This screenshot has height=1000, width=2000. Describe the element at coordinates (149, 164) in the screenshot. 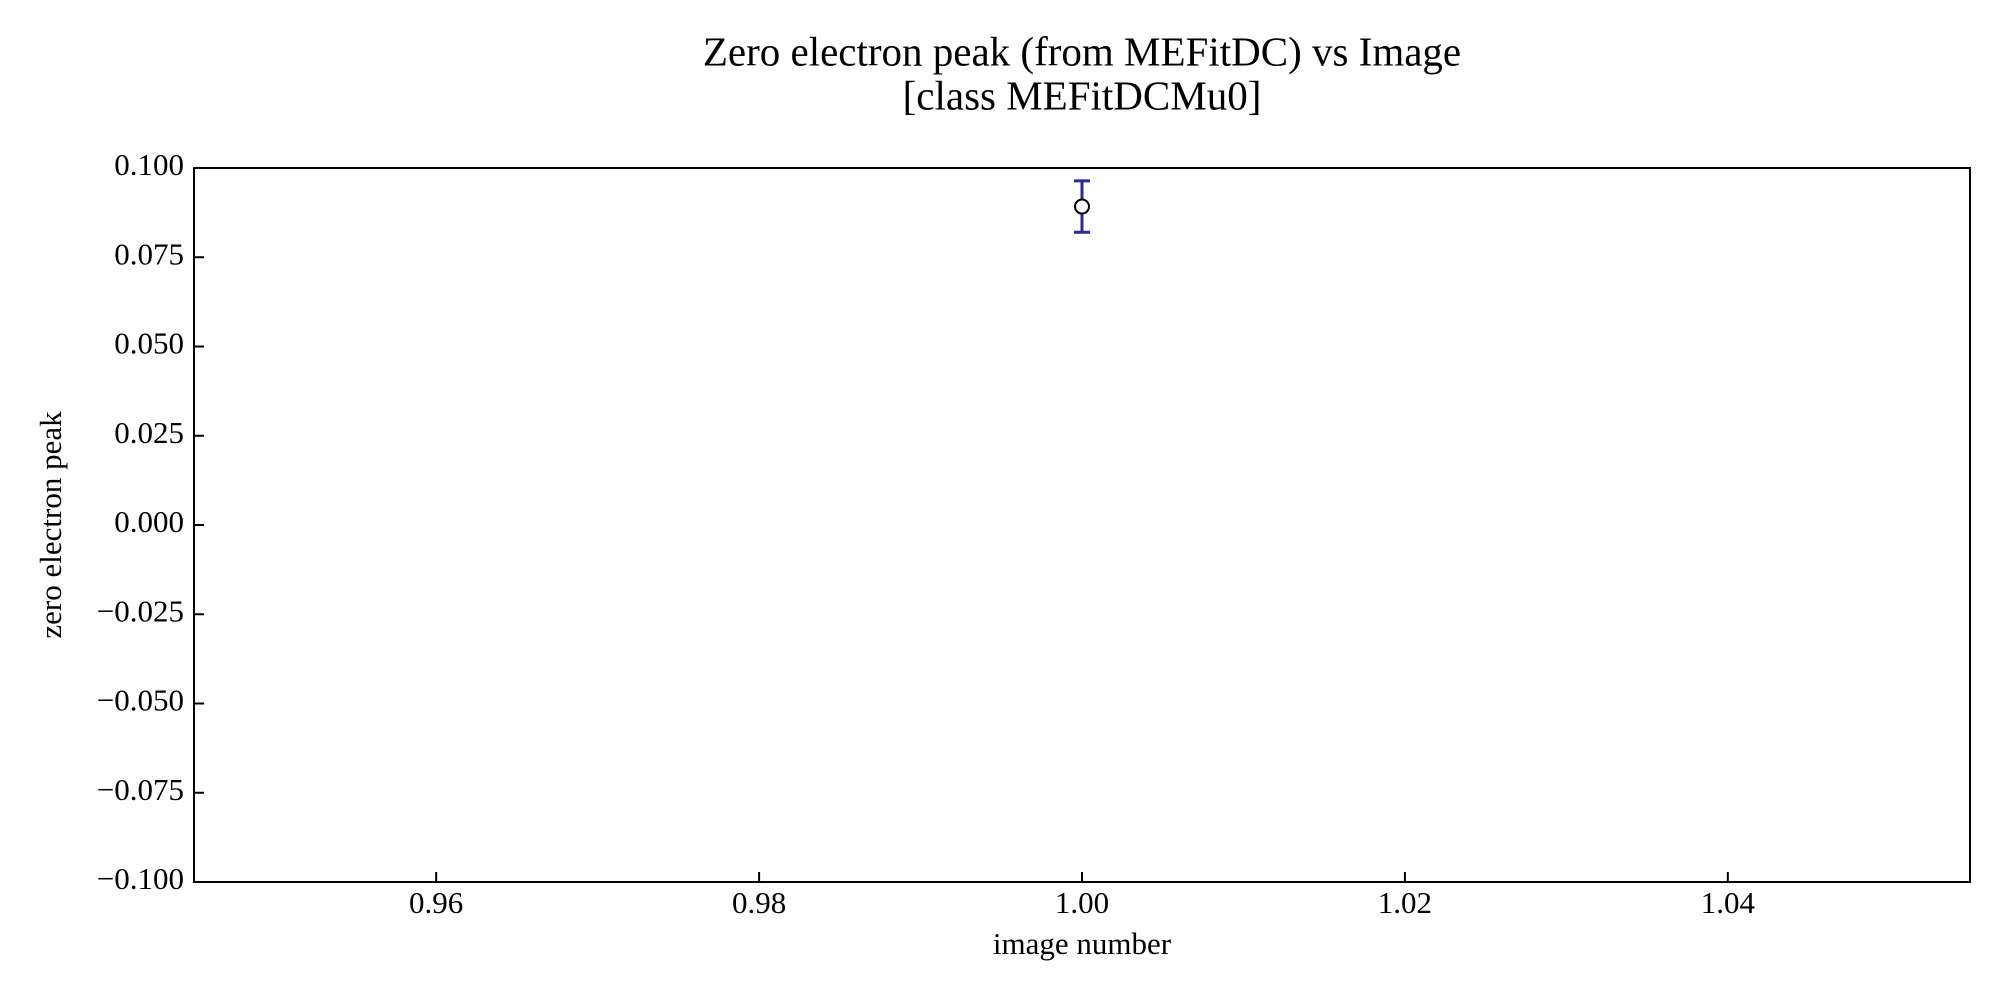

I see `y-tick-label: 0.100` at that location.